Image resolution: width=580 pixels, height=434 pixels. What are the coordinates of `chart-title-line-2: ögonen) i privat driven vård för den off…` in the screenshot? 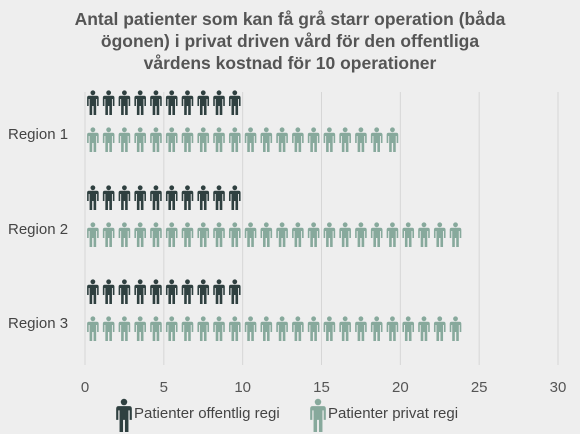 It's located at (290, 41).